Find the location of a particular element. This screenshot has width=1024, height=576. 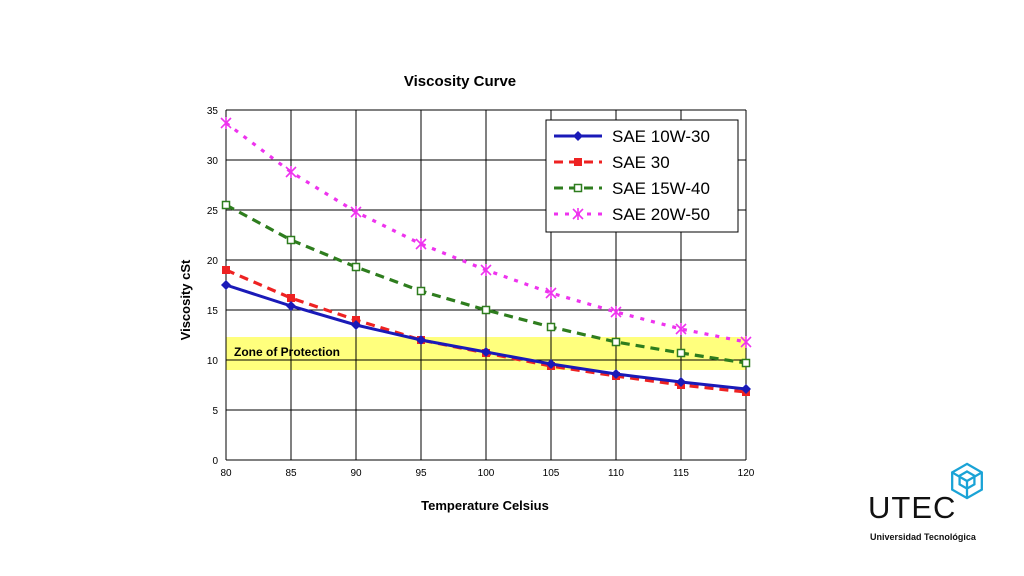

y-tick-label: 10 is located at coordinates (213, 361).